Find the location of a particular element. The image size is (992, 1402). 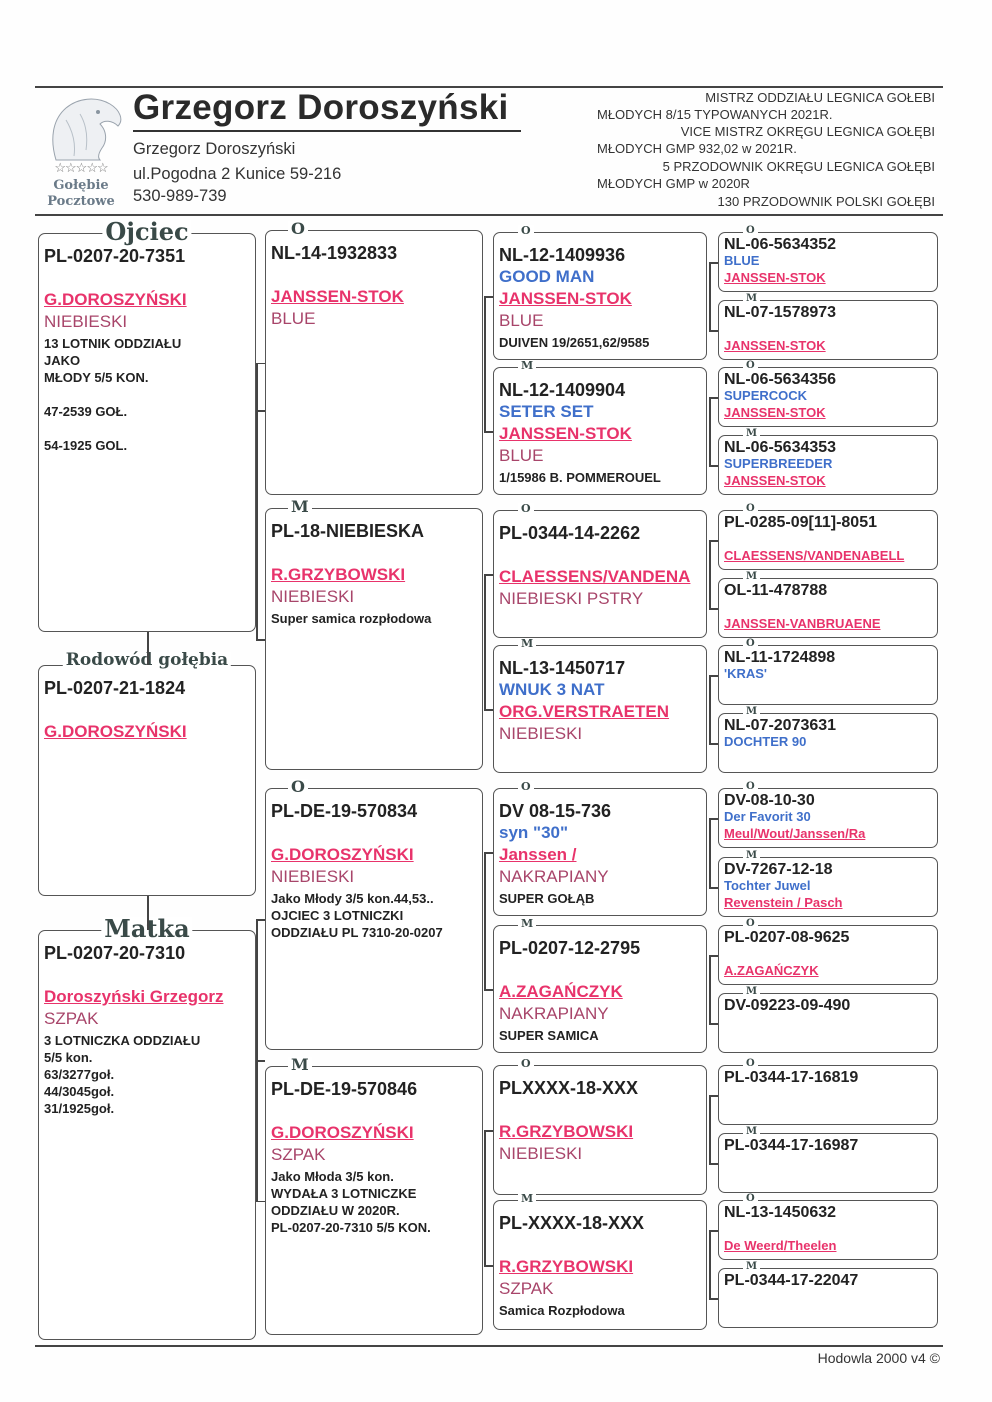

pigeon-color: BLUE is located at coordinates (521, 320).